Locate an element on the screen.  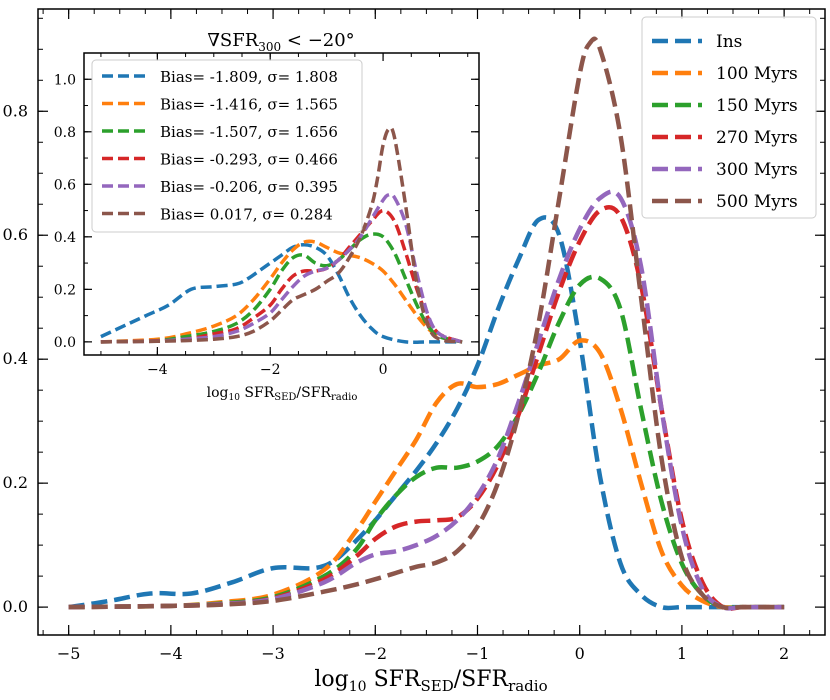
main-y-tick-label: 0.0 is located at coordinates (15, 606).